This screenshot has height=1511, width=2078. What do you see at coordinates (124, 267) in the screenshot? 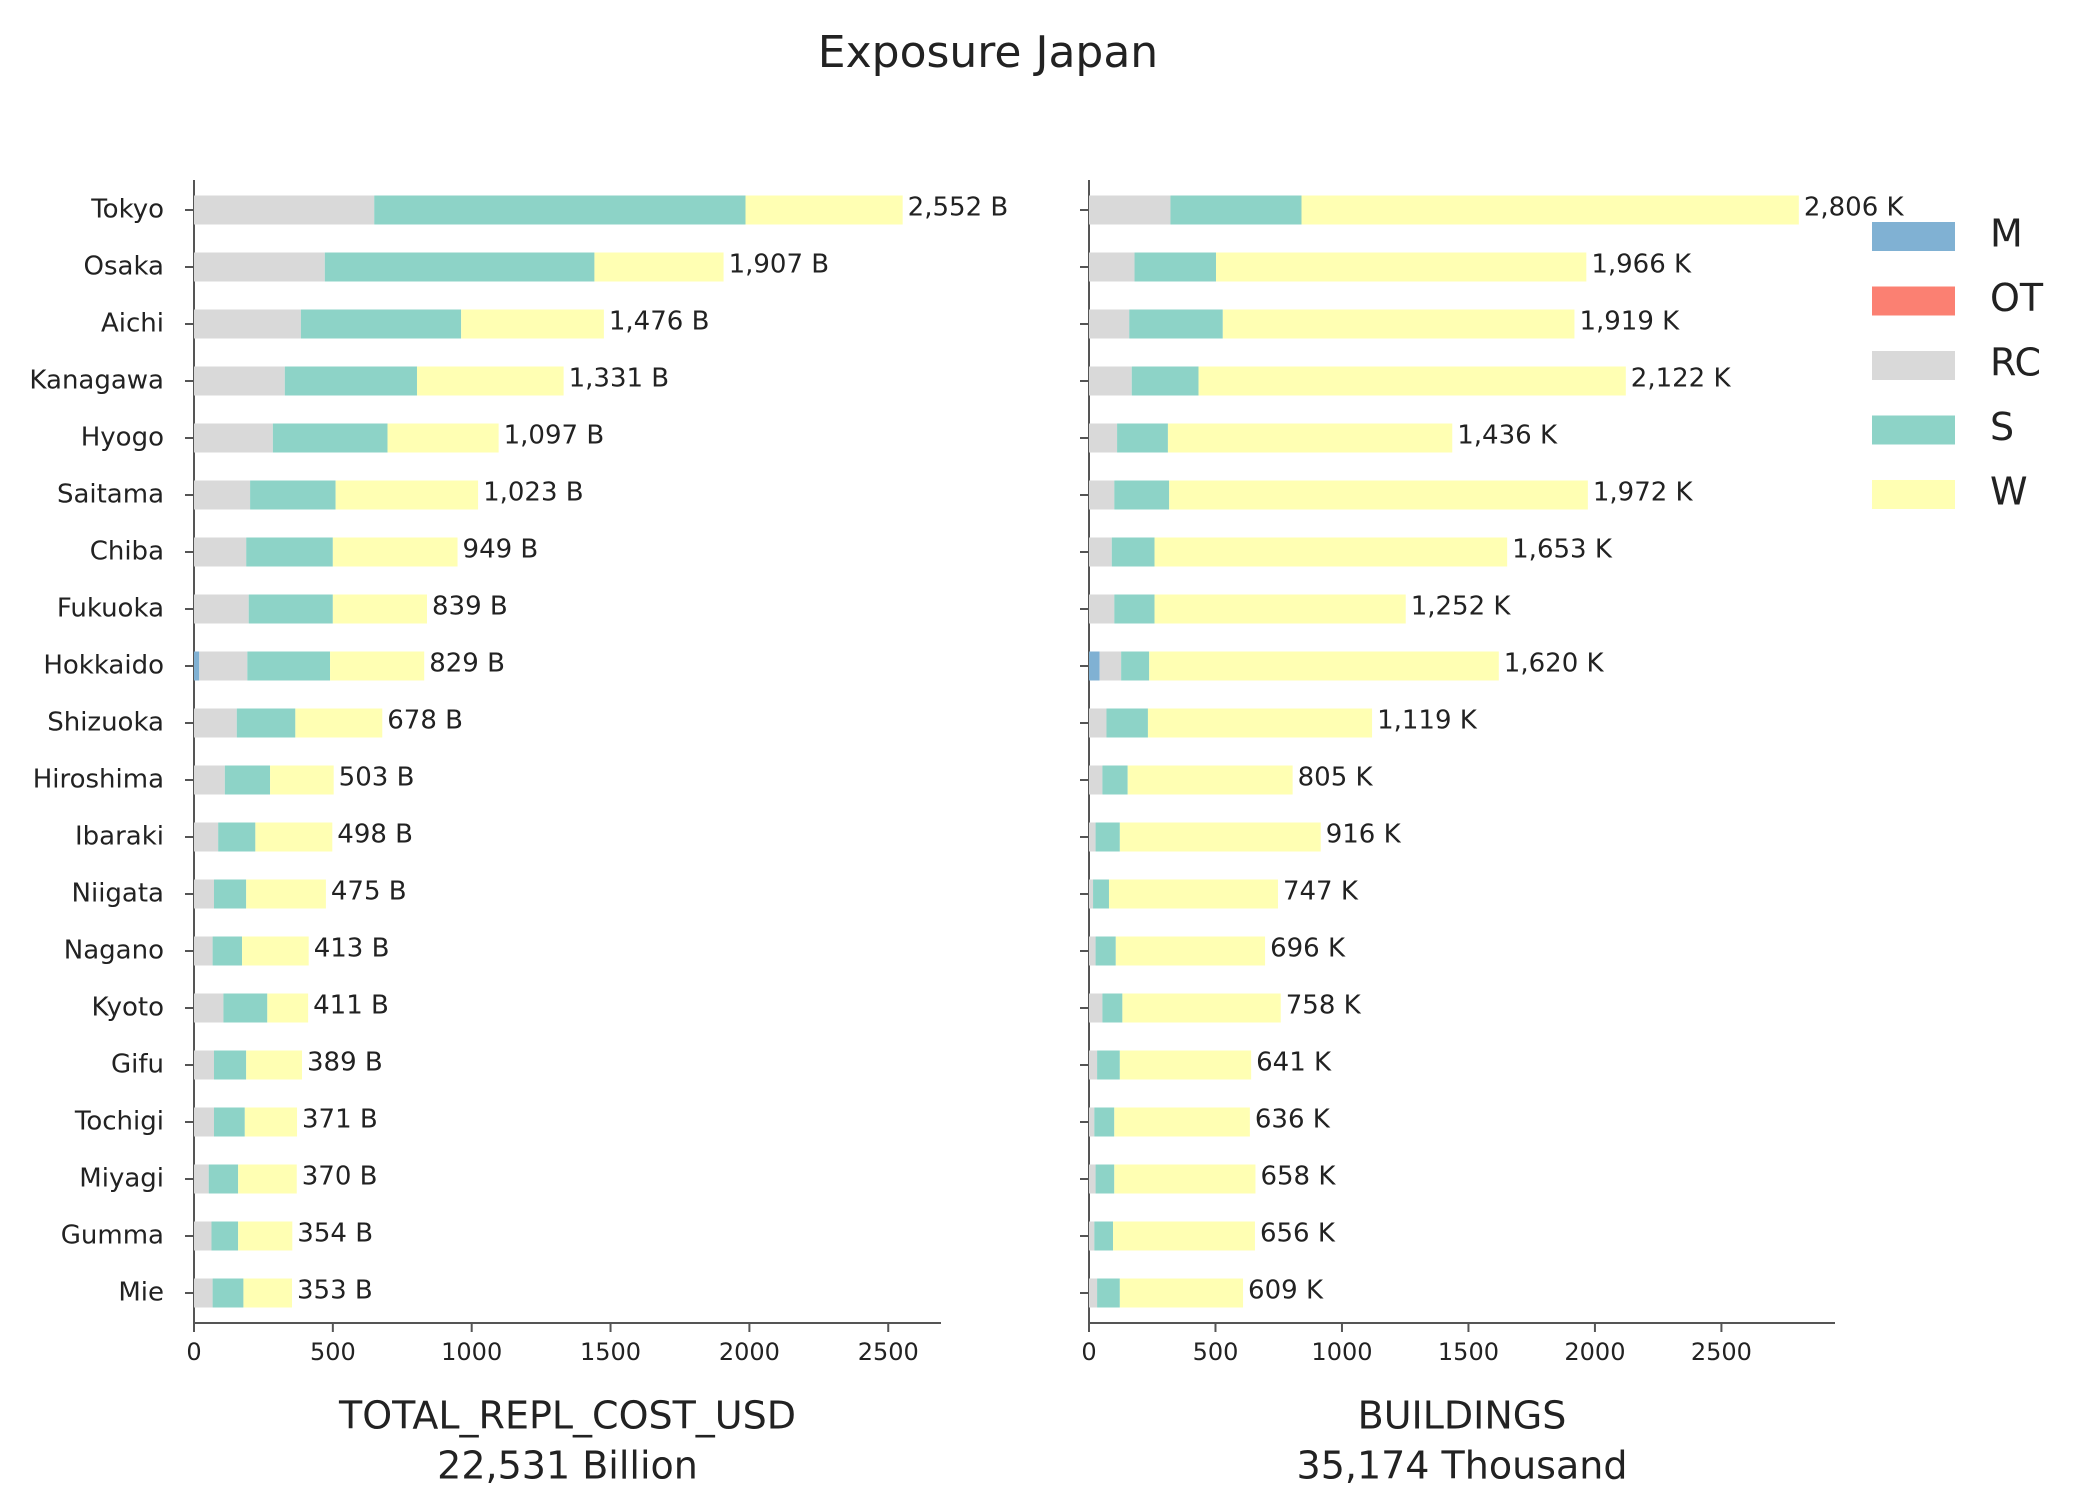
I see `y-tick-label: Osaka` at bounding box center [124, 267].